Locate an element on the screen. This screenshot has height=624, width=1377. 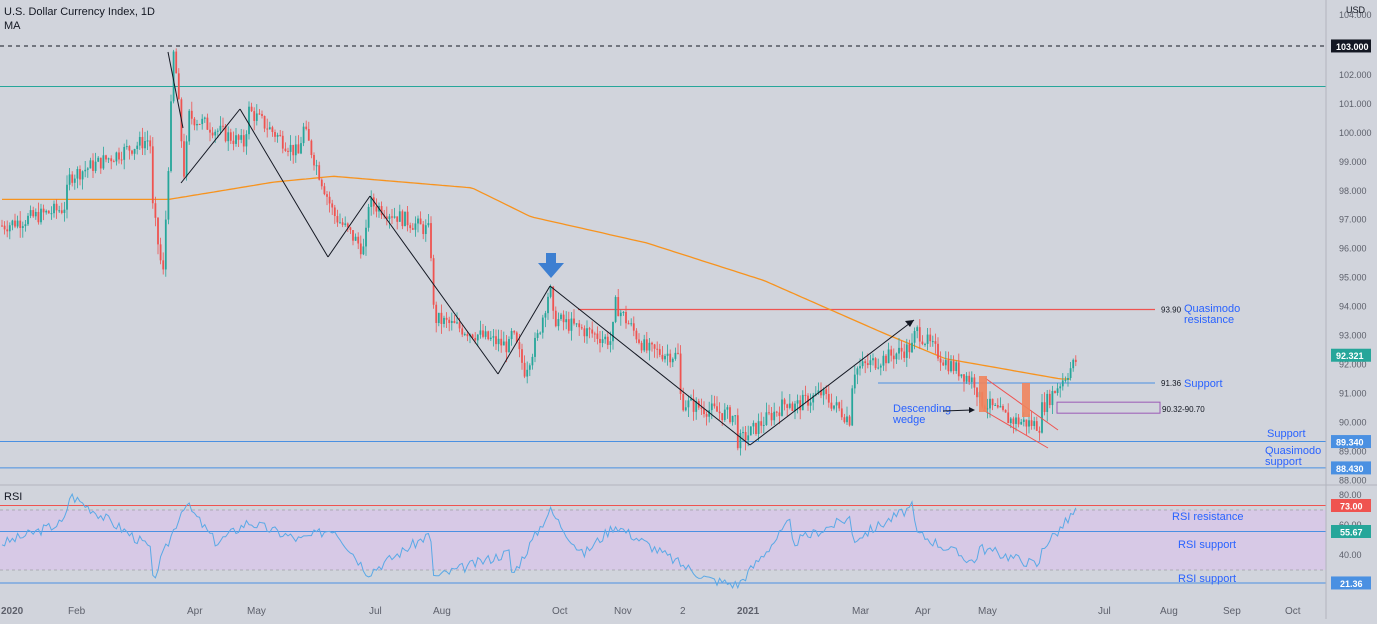
rsi-line is located at coordinates (539, 541).